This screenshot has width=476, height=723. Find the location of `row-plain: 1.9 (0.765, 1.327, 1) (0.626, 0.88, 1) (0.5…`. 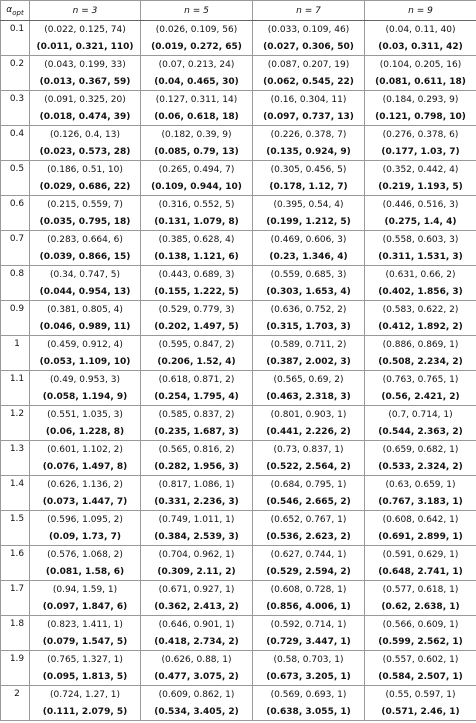

row-plain: 1.9 (0.765, 1.327, 1) (0.626, 0.88, 1) (0.5… is located at coordinates (238, 668).